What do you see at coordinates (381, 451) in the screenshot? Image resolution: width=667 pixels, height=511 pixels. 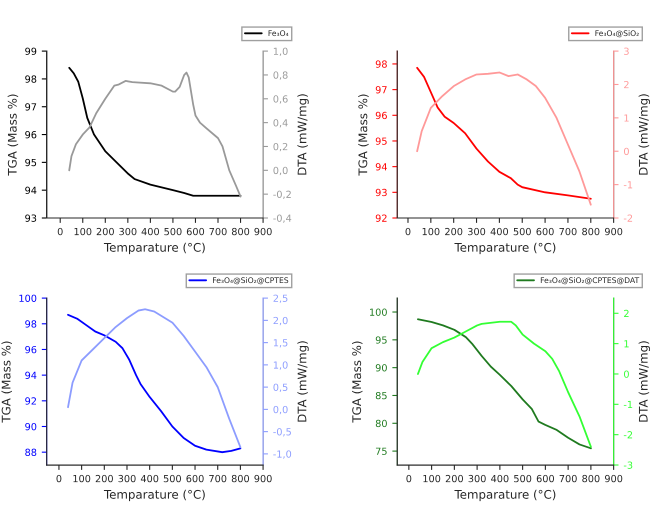 I see `y-tick-label: 75` at bounding box center [381, 451].